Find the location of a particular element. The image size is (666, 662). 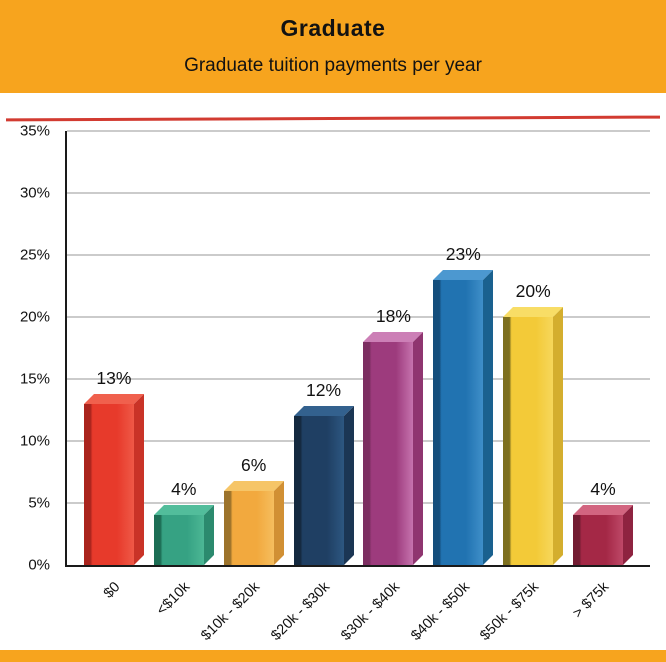

y-tick-label: 30% is located at coordinates (34, 193).